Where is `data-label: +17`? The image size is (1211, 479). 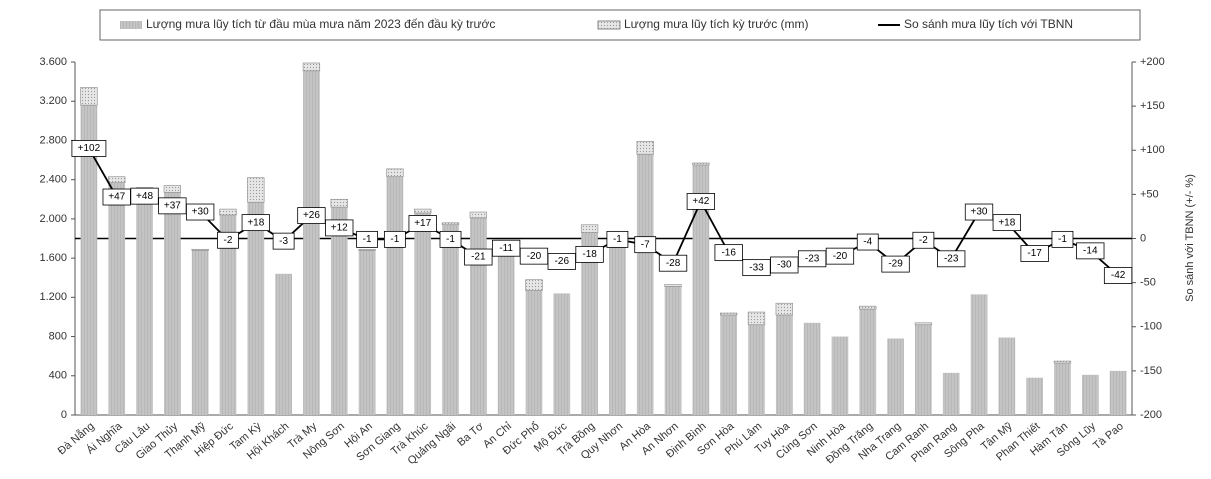
data-label: +17 is located at coordinates (422, 223).